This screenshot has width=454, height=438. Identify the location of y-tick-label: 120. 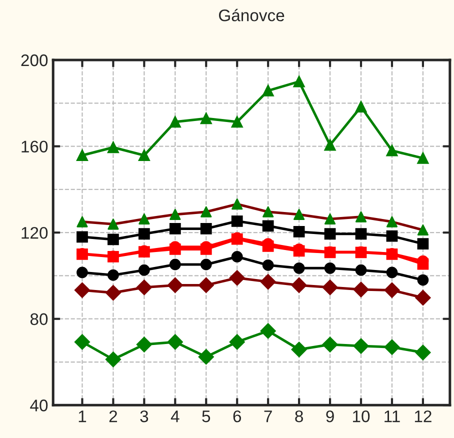
(35, 232).